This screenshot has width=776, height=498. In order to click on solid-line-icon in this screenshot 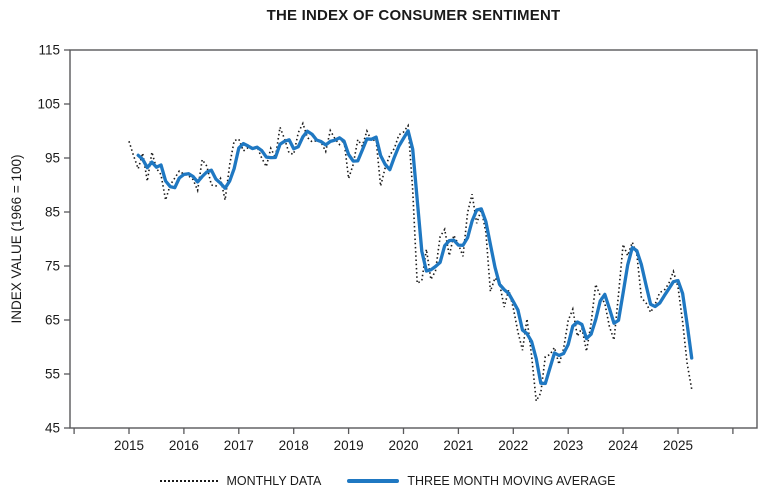, I will do `click(373, 481)`.